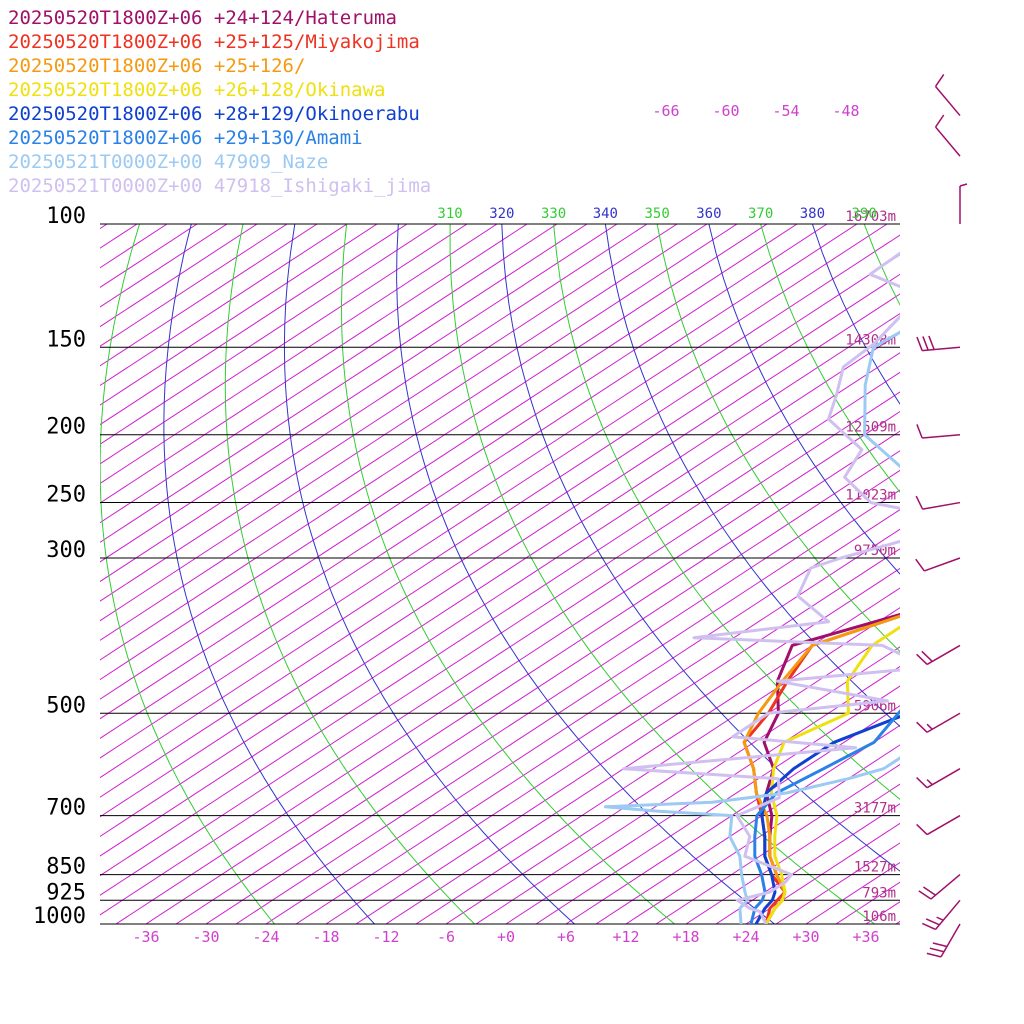 This screenshot has width=1024, height=1024. I want to click on theta-label: 330, so click(553, 214).